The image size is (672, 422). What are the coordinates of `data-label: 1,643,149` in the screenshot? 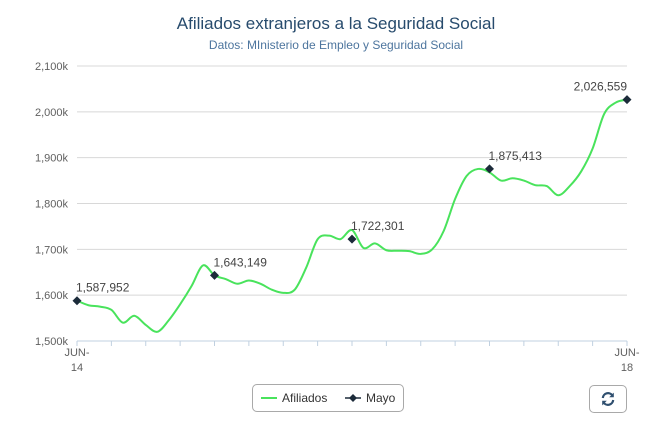 It's located at (241, 262).